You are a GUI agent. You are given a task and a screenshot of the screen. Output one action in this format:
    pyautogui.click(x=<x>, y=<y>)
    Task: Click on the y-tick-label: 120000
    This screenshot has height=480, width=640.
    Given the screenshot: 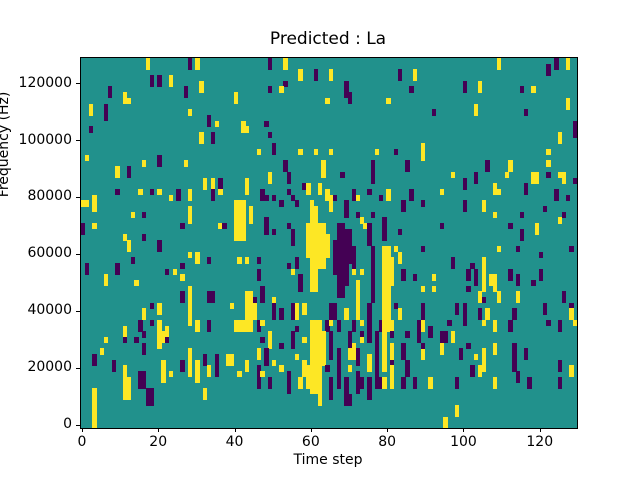 What is the action you would take?
    pyautogui.click(x=45, y=82)
    